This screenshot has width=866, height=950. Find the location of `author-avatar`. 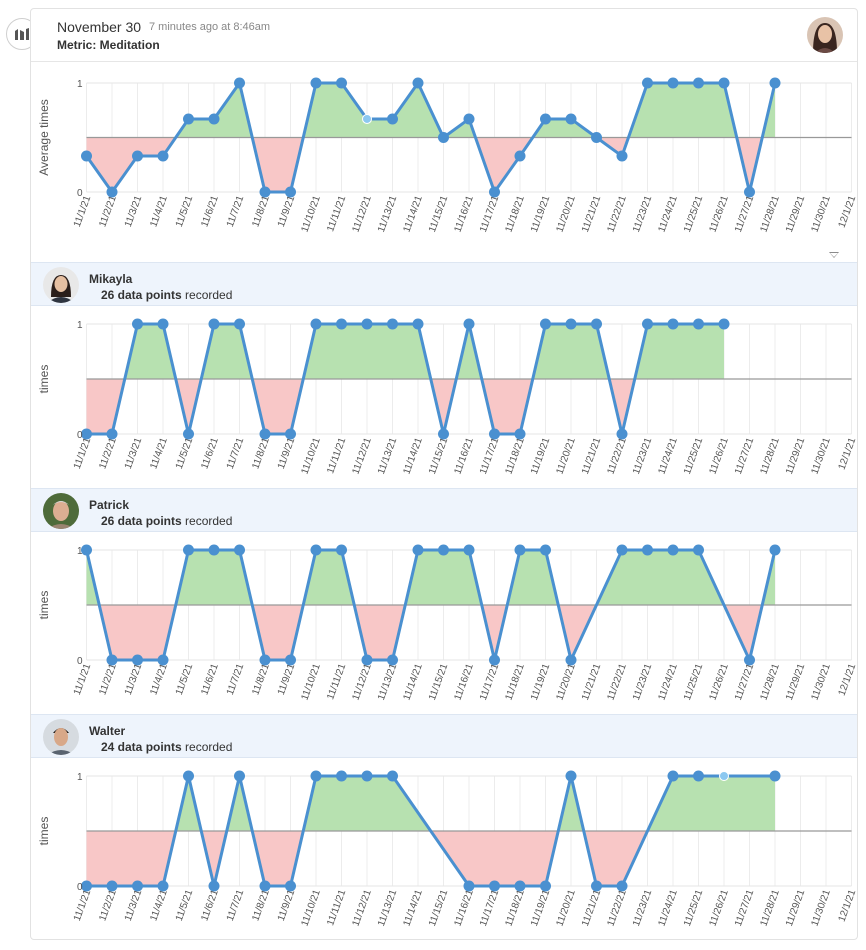

author-avatar is located at coordinates (825, 35).